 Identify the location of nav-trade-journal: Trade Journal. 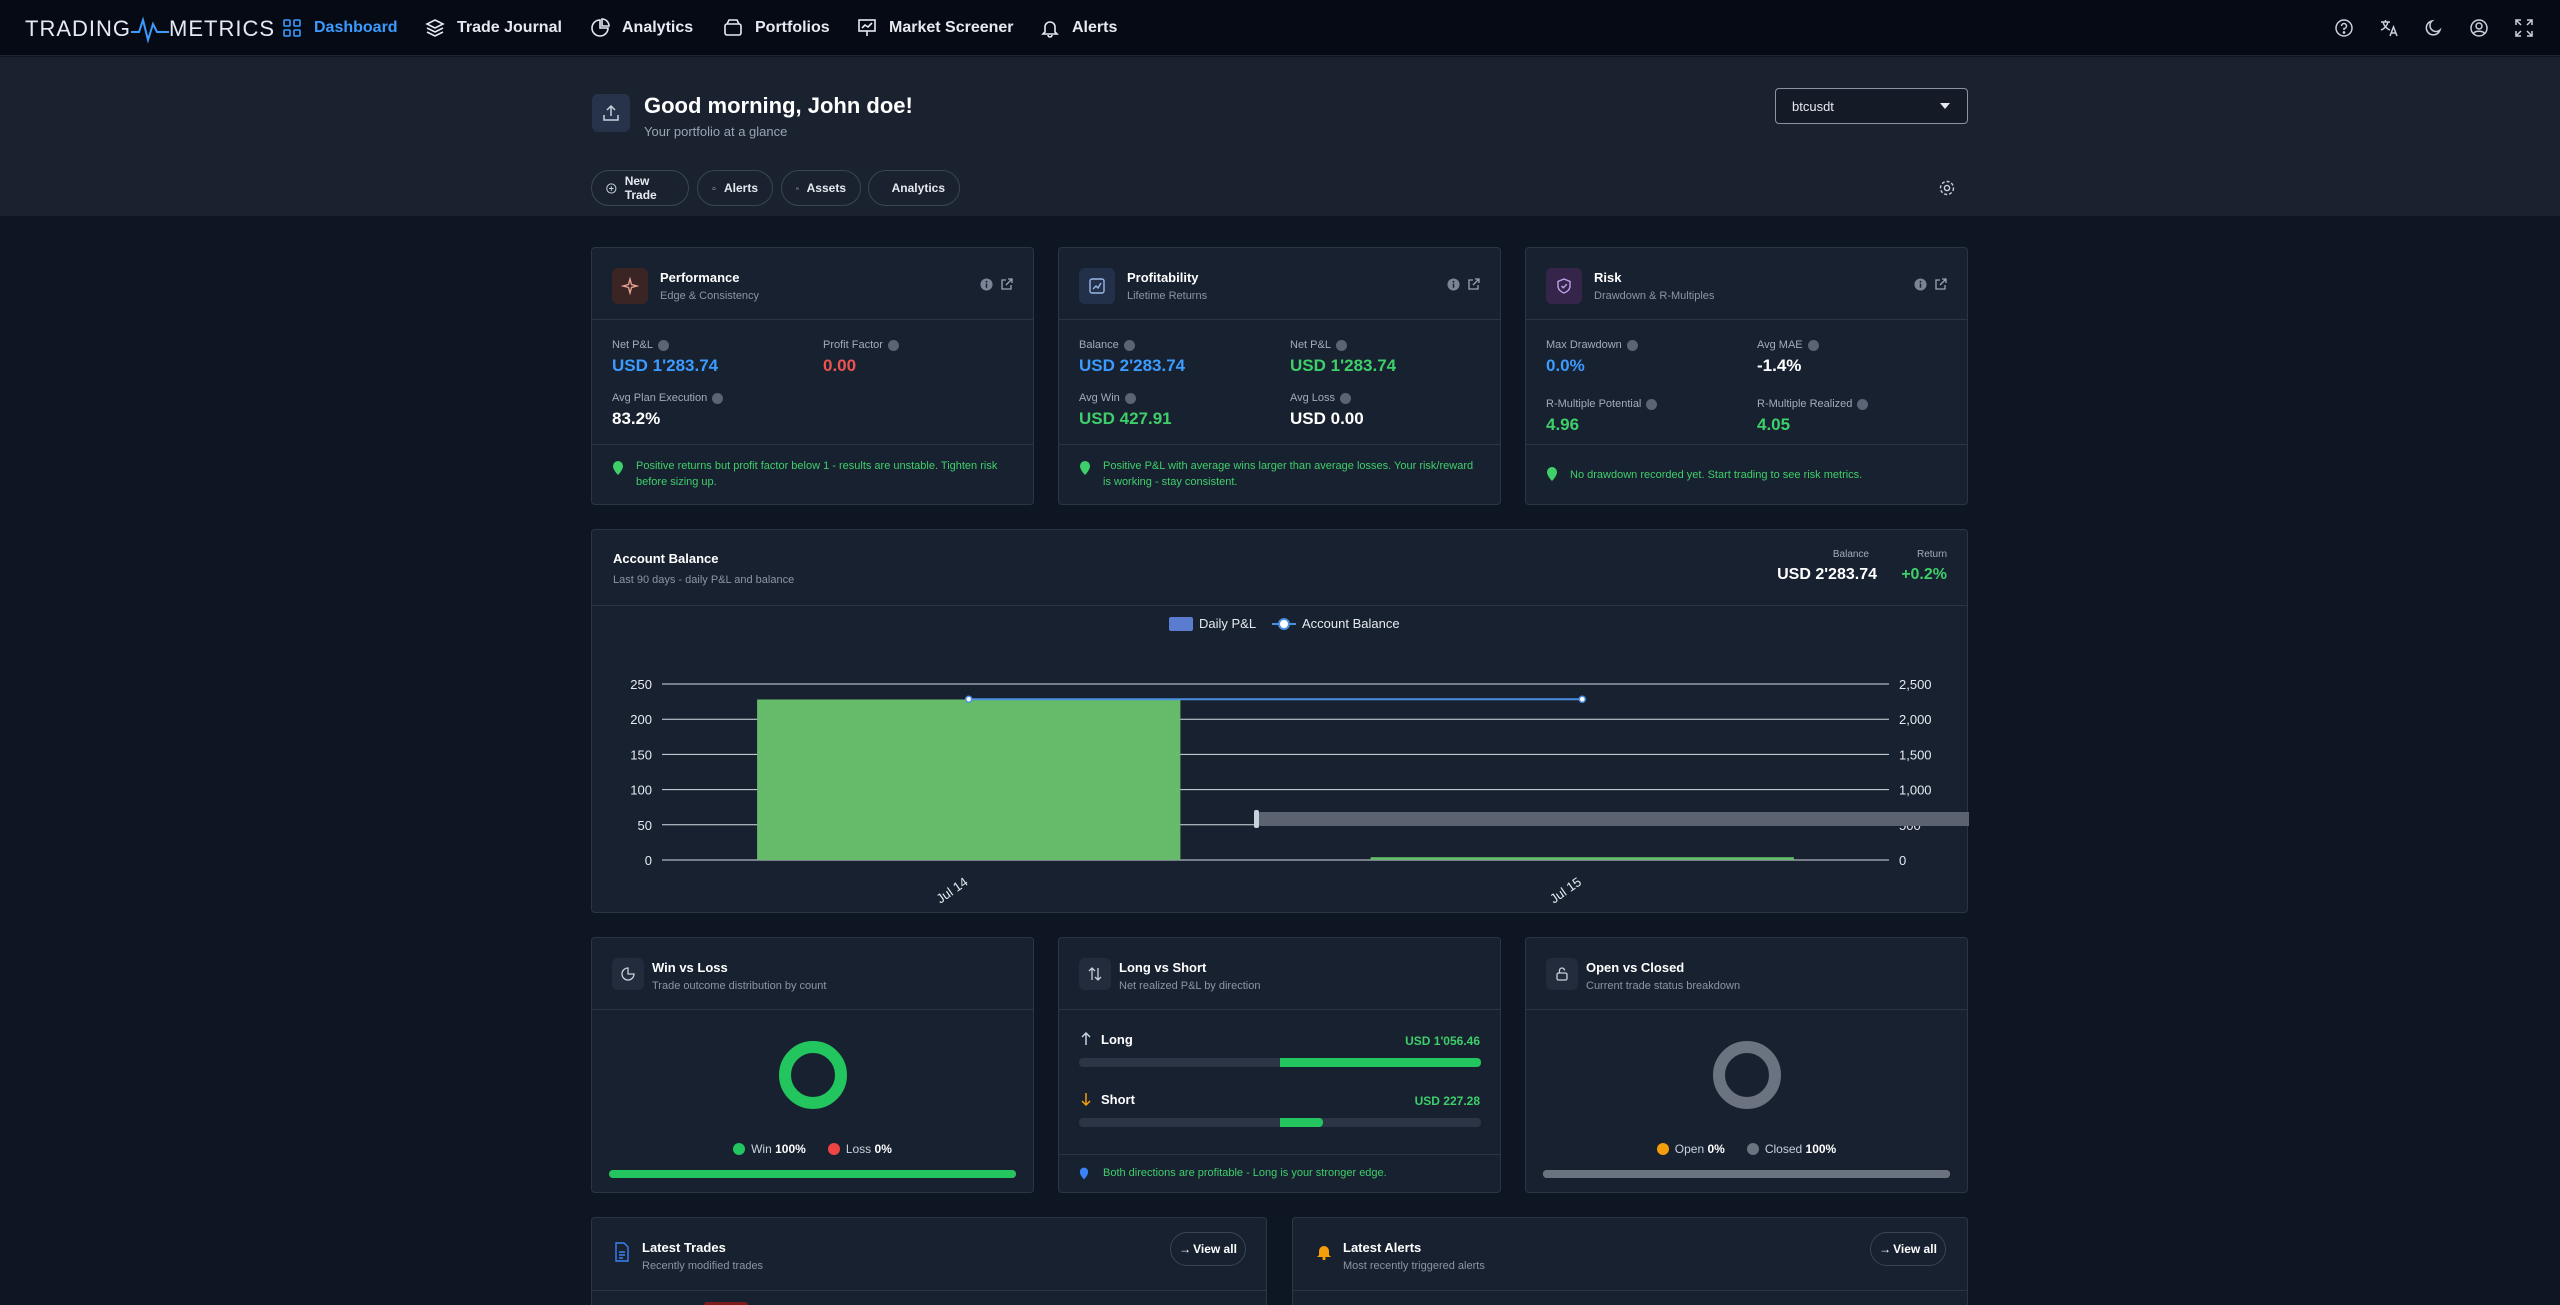
(493, 28).